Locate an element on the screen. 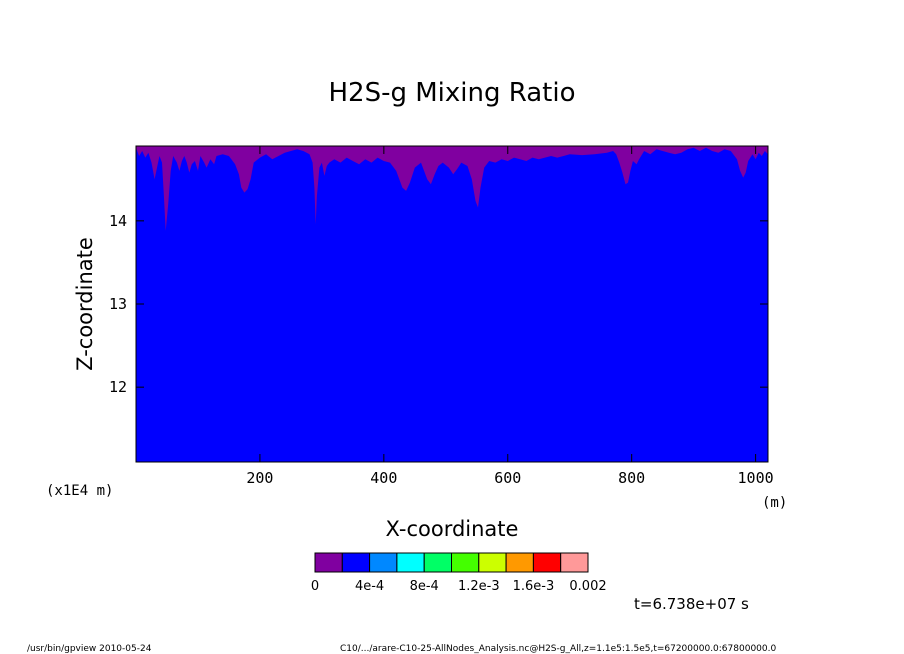  colorbar-label: 4e-4 is located at coordinates (369, 586).